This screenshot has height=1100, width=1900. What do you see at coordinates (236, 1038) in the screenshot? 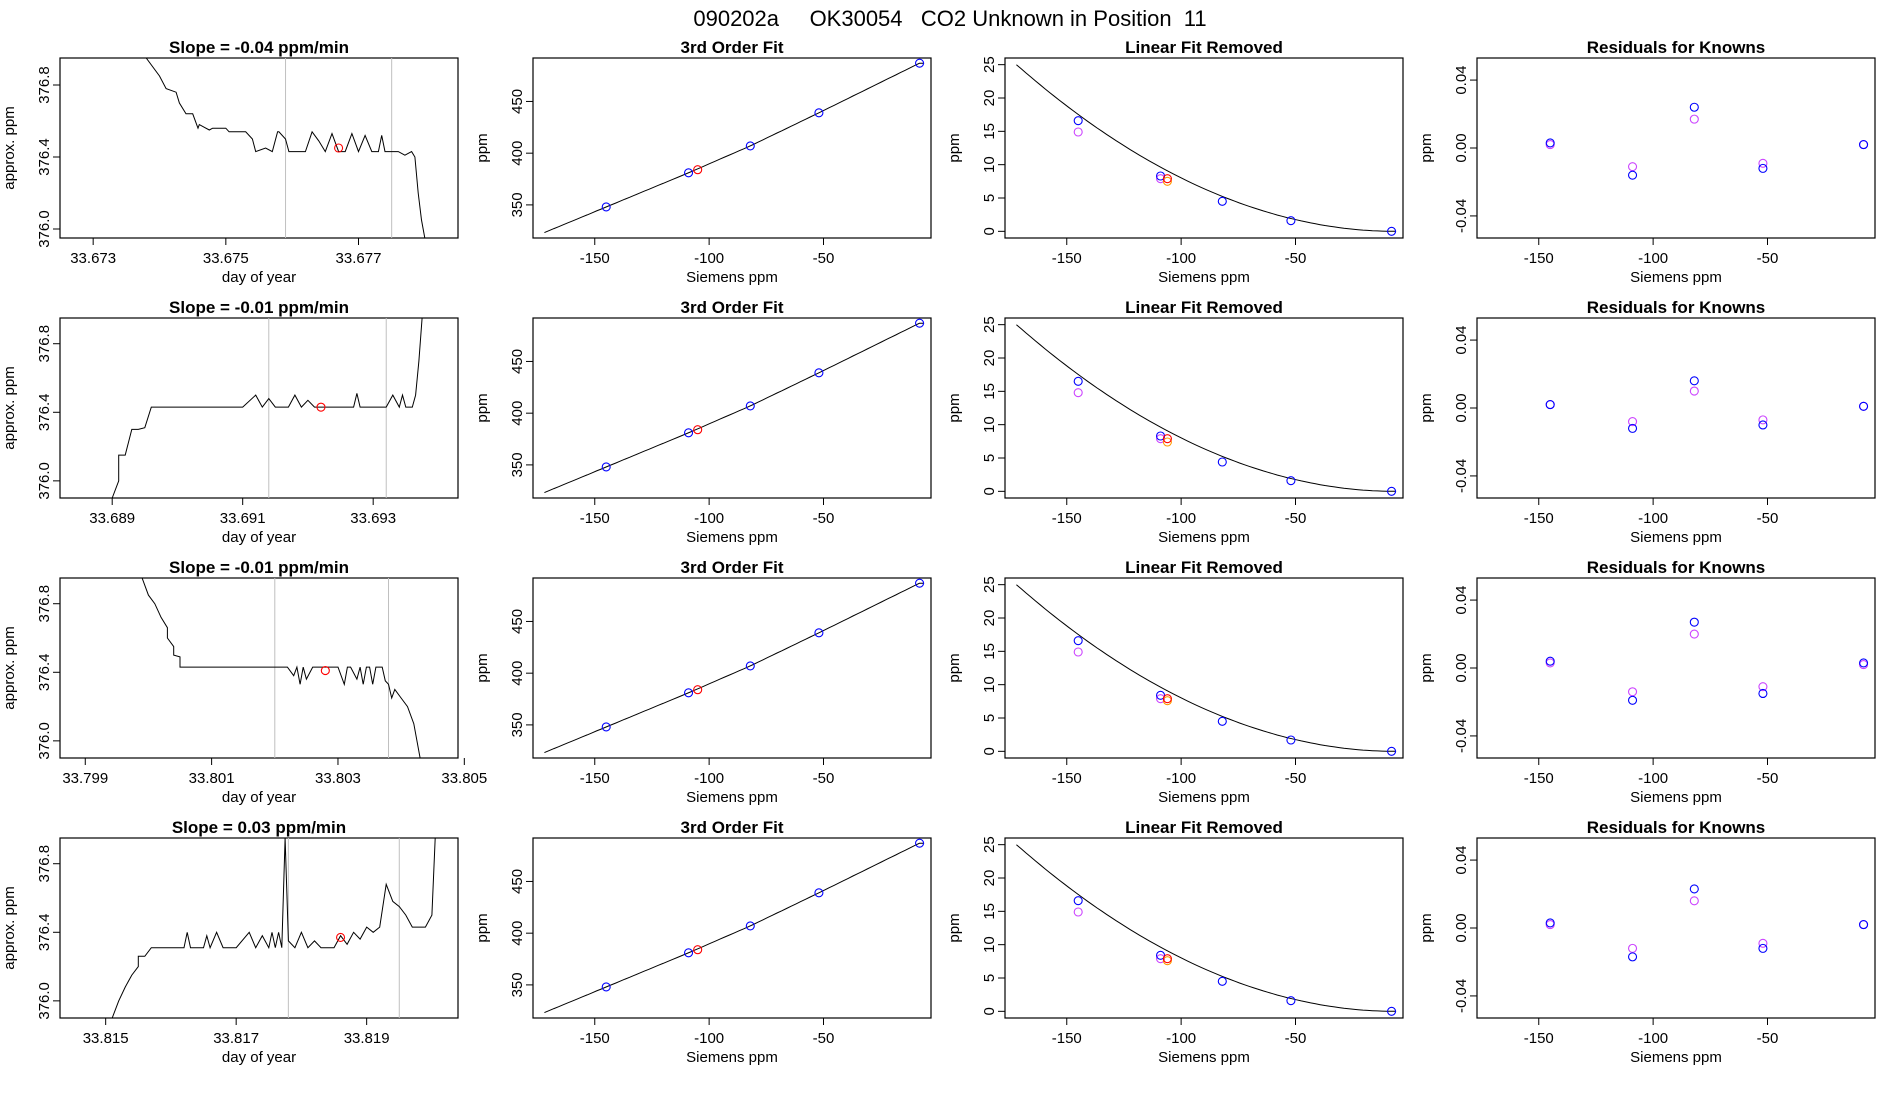
I see `x-tick-label: 33.817` at bounding box center [236, 1038].